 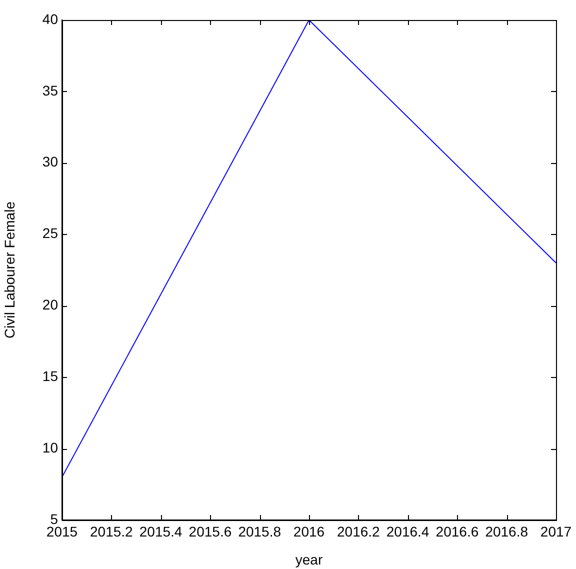 I want to click on x-tick-label: 2017, so click(x=556, y=531).